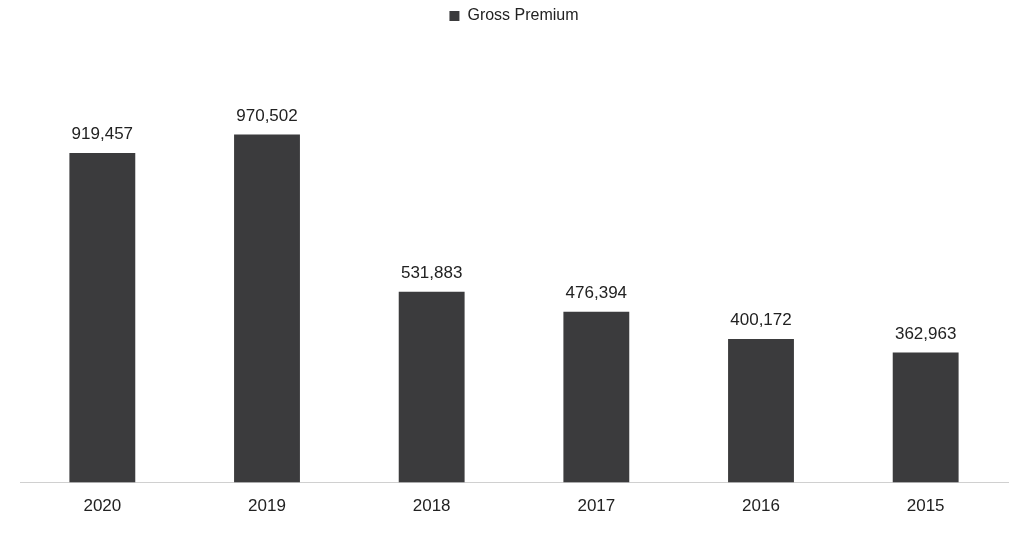 The height and width of the screenshot is (541, 1028). I want to click on x-tick-label: 2019, so click(267, 506).